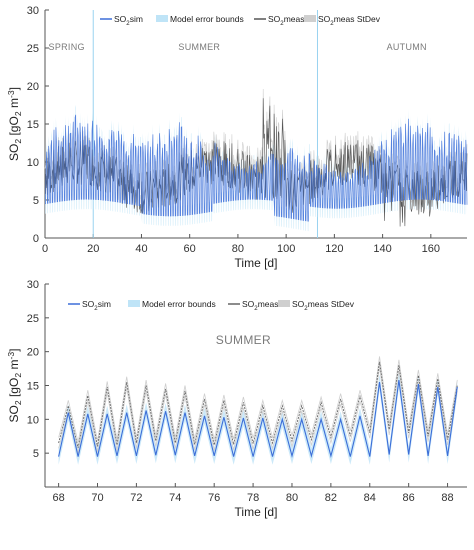 The image size is (474, 550). I want to click on x-tick-label: 70, so click(97, 498).